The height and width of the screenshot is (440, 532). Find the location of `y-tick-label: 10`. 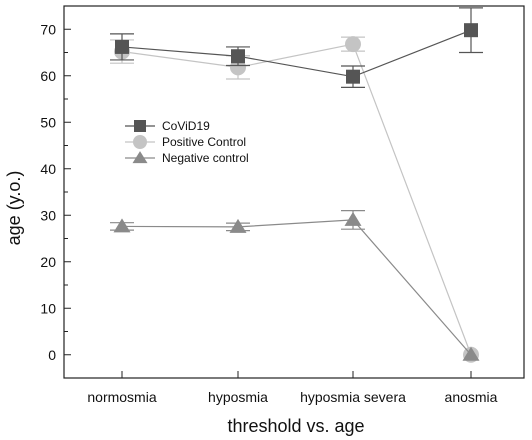

y-tick-label: 10 is located at coordinates (48, 308).